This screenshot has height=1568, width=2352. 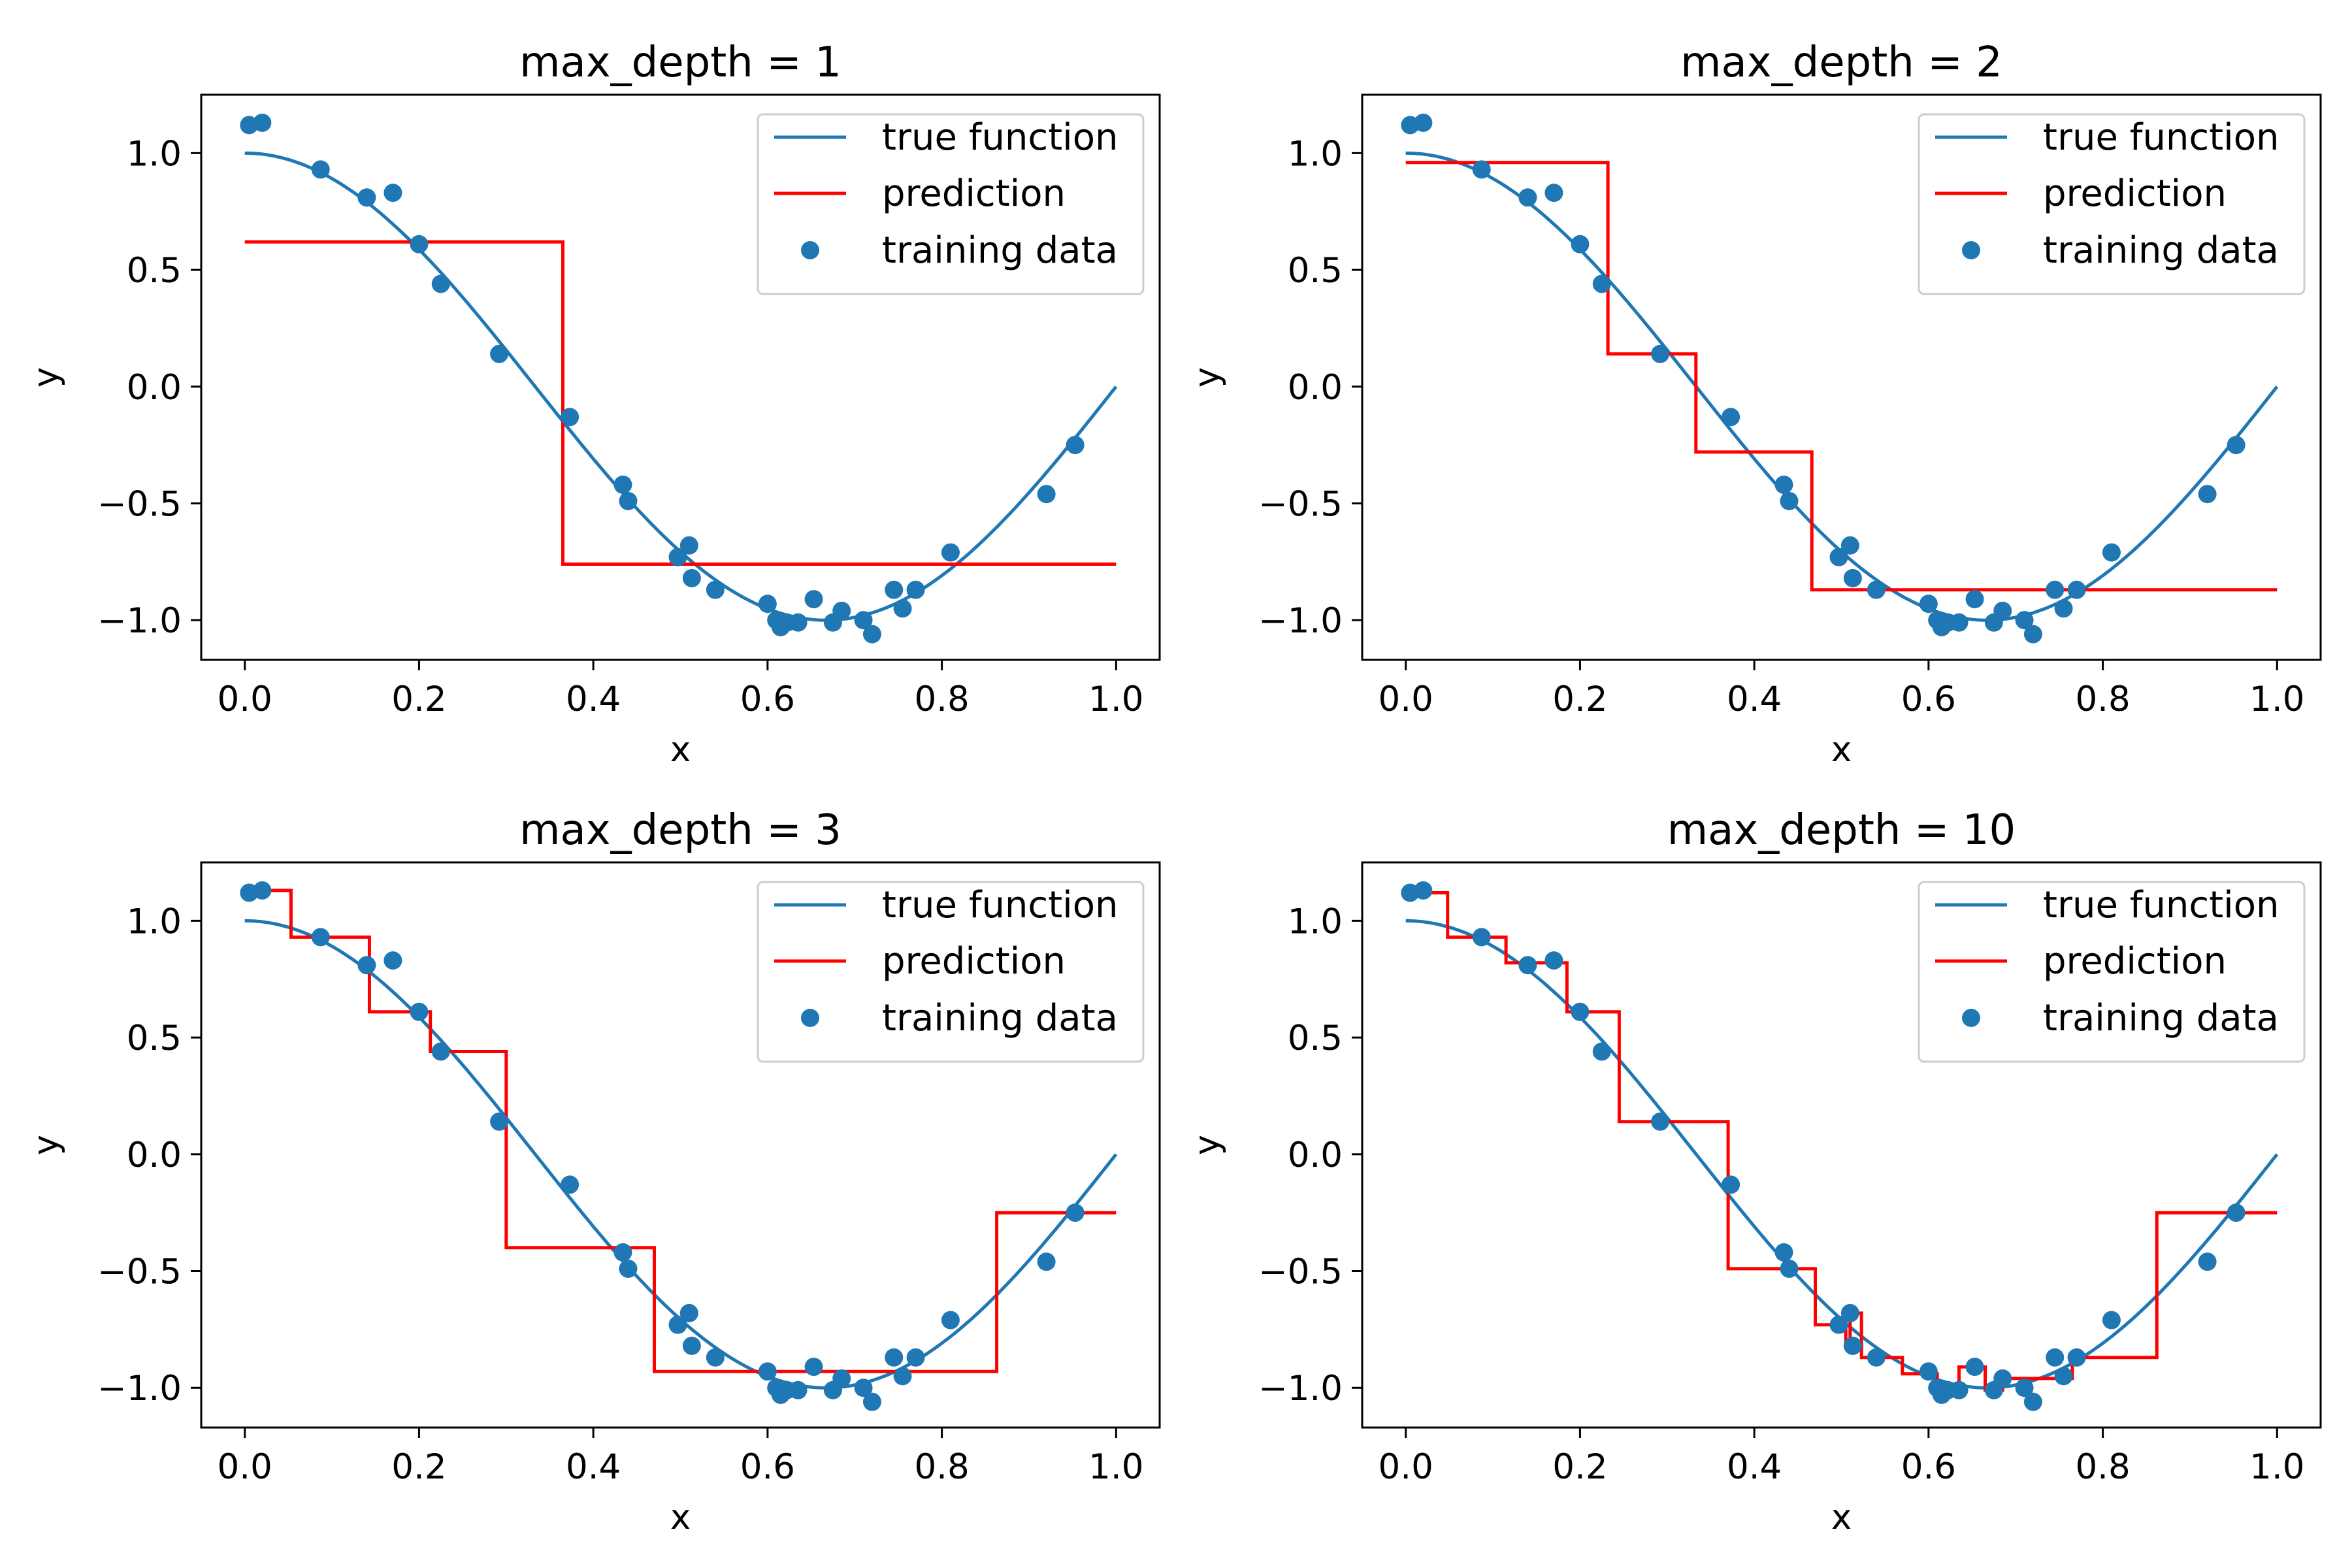 What do you see at coordinates (593, 699) in the screenshot?
I see `x-tick-label: 0.4` at bounding box center [593, 699].